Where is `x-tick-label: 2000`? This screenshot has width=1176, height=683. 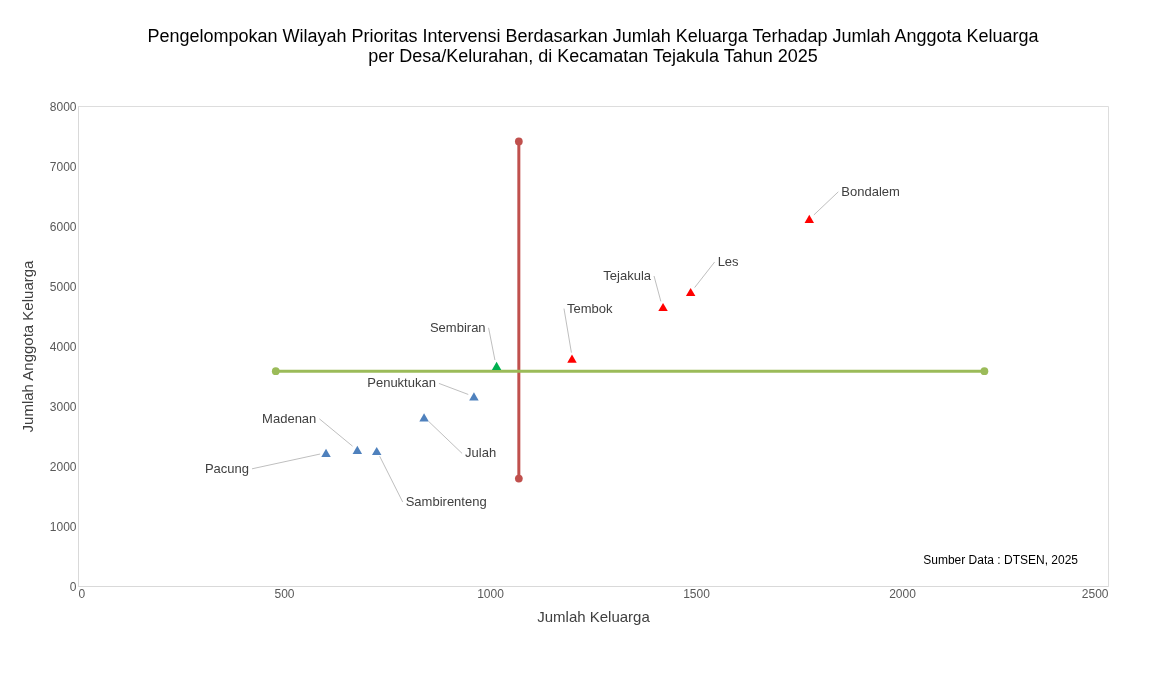 x-tick-label: 2000 is located at coordinates (903, 593).